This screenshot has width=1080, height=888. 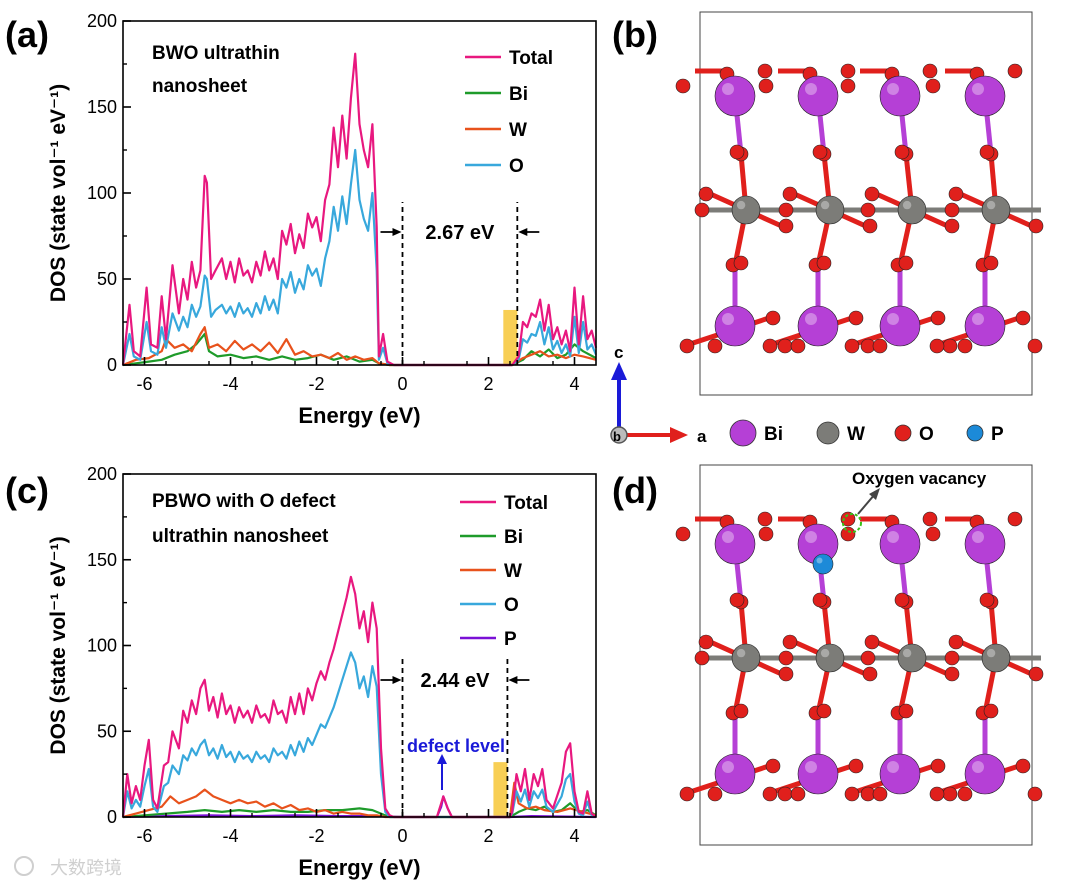 I want to click on crystal-axes: c a b, so click(x=658, y=394).